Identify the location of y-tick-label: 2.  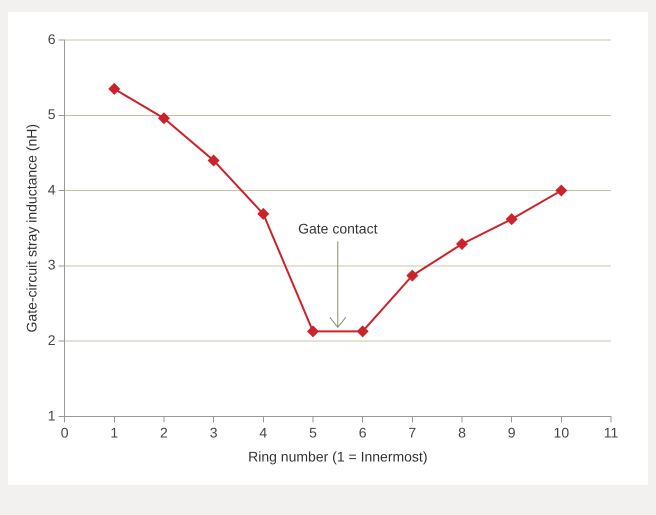
(52, 340).